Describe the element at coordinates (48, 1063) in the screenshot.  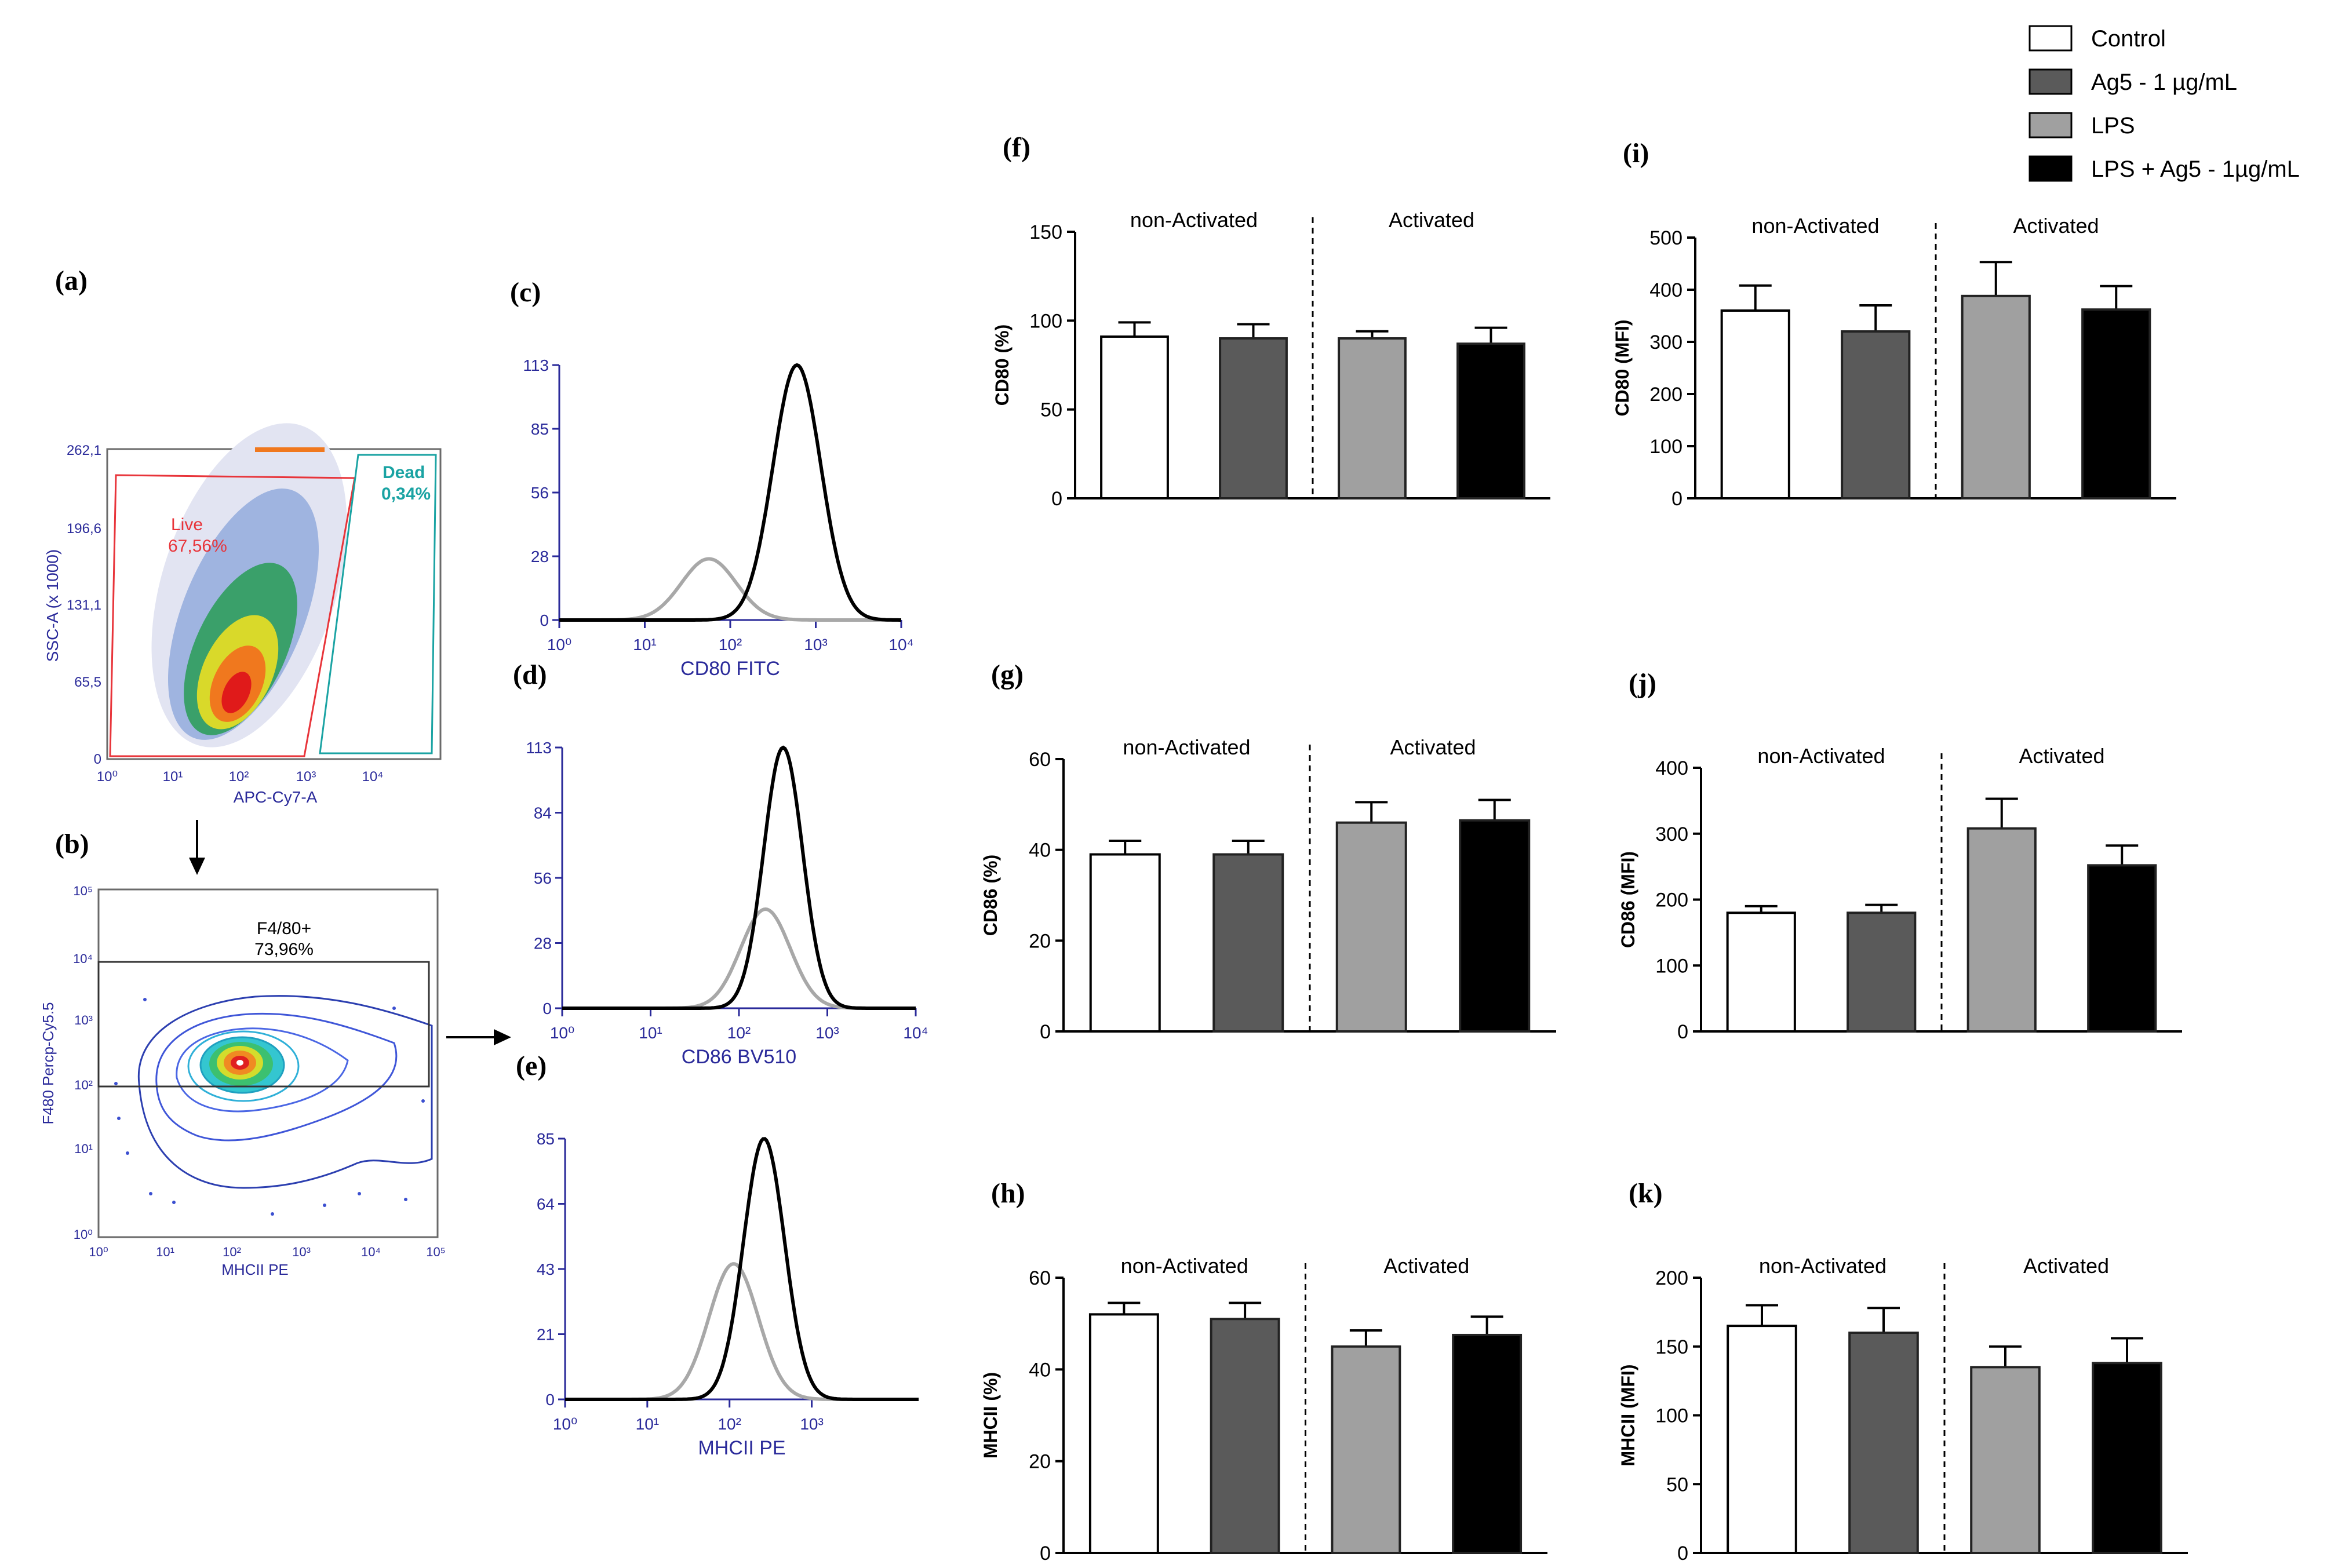
I see `panel-b-ylabel: F480 Percp-Cy5.5` at that location.